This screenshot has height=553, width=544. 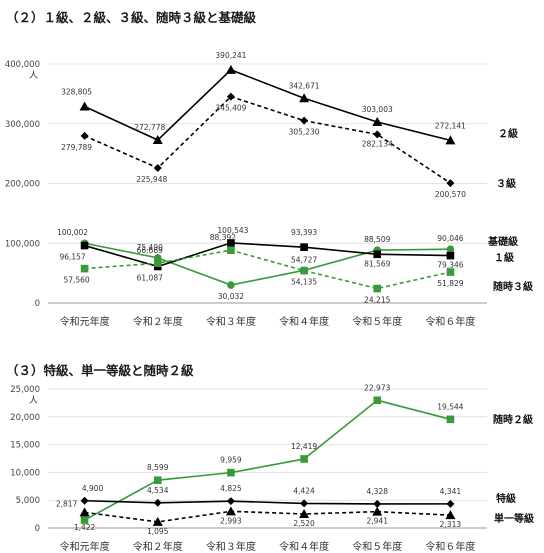 What do you see at coordinates (231, 296) in the screenshot?
I see `data-label: 30,032` at bounding box center [231, 296].